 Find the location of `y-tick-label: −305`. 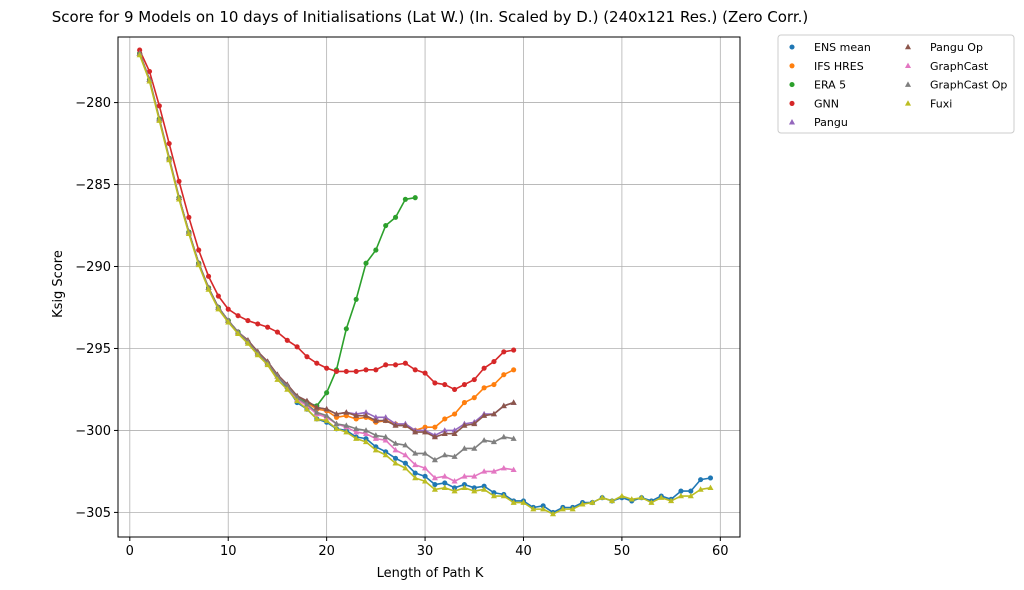

y-tick-label: −305 is located at coordinates (93, 513).